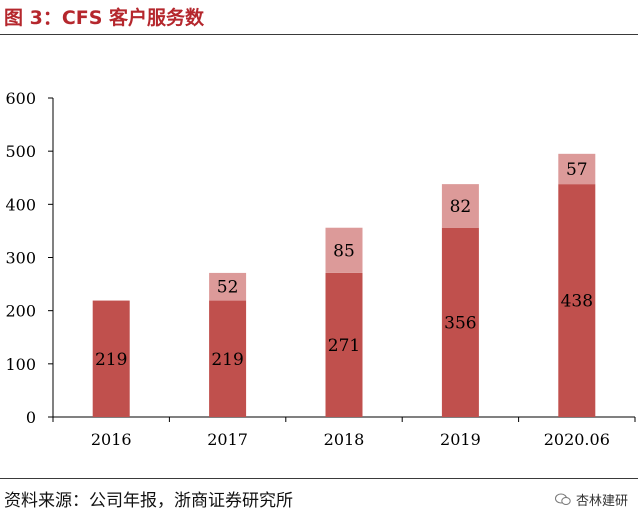 Image resolution: width=638 pixels, height=525 pixels. Describe the element at coordinates (319, 478) in the screenshot. I see `footer-divider` at that location.